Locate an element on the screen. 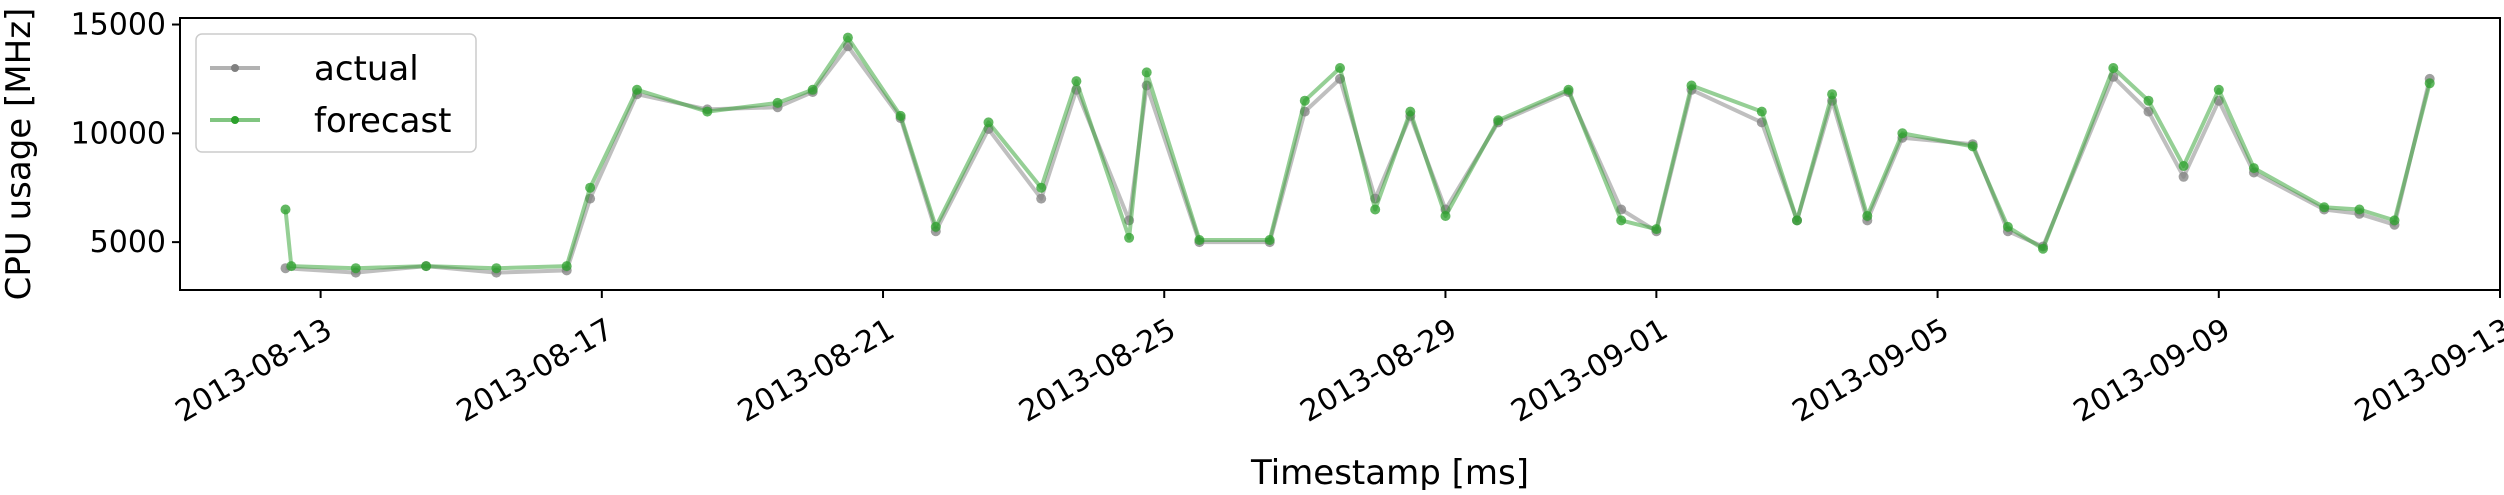 Image resolution: width=2504 pixels, height=495 pixels. x-tick-label: 2013-08-21 is located at coordinates (816, 370).